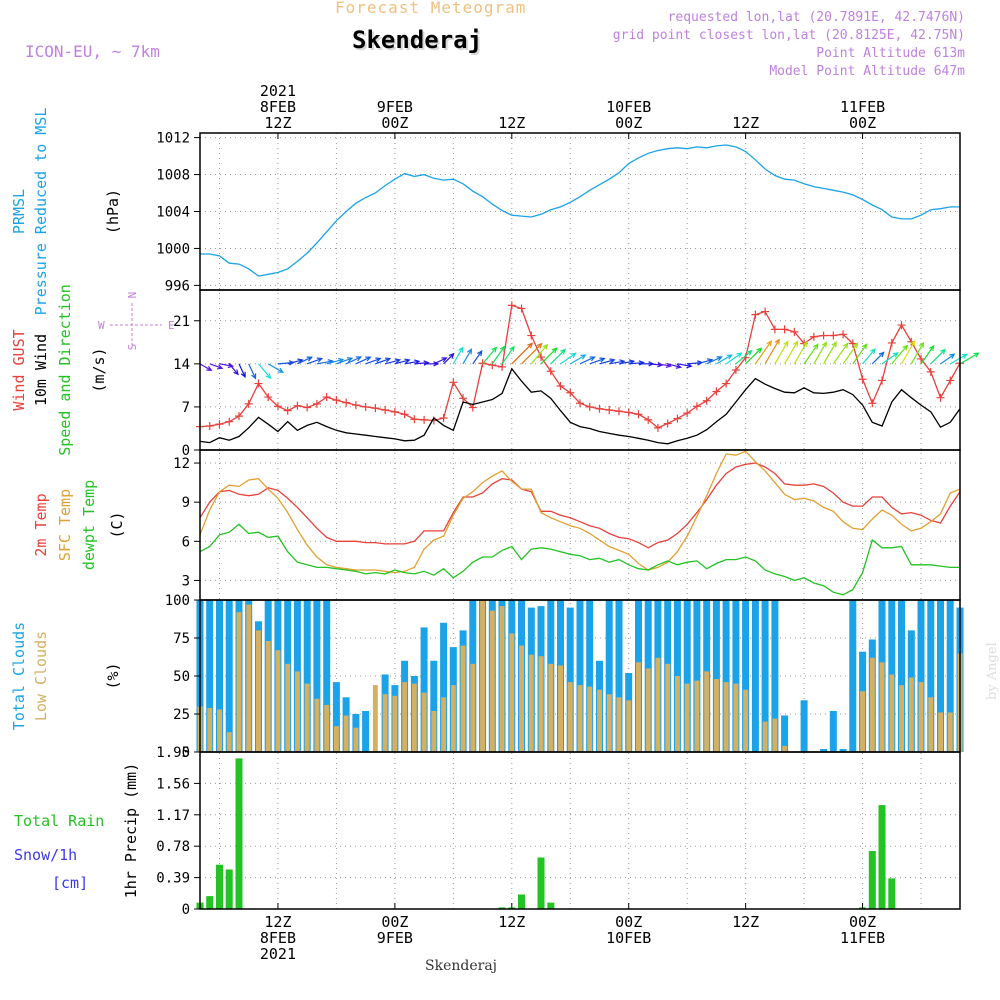  I want to click on series-low-clouds, so click(580, 676).